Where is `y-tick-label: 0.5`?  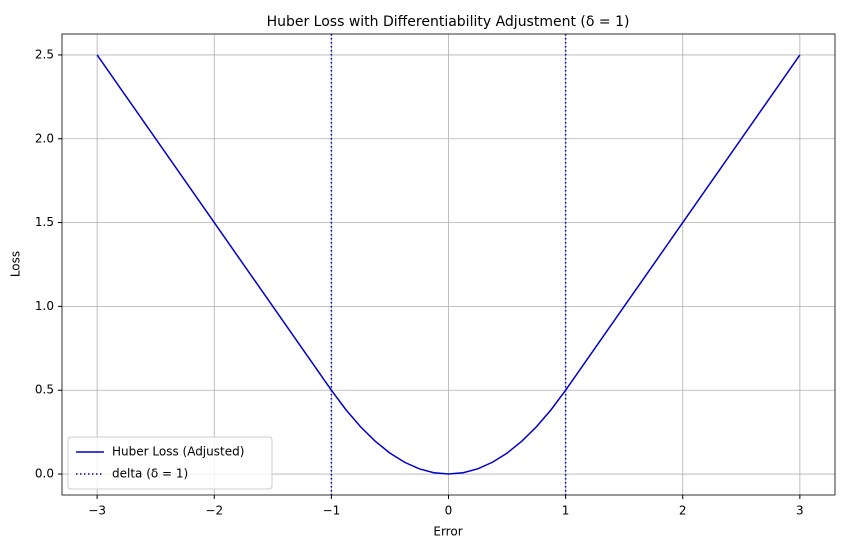
y-tick-label: 0.5 is located at coordinates (44, 390).